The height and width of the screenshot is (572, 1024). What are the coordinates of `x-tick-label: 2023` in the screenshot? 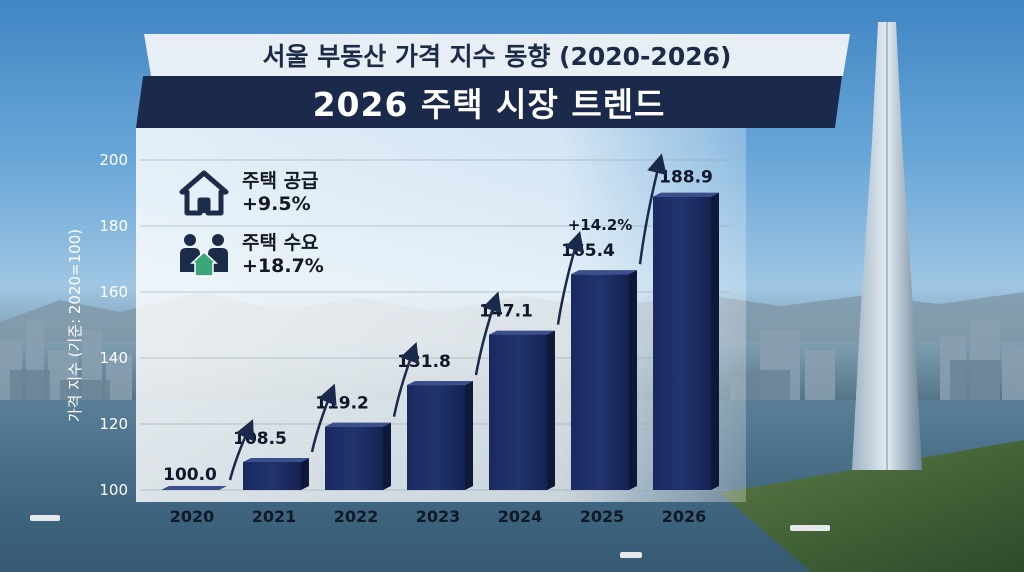 It's located at (438, 516).